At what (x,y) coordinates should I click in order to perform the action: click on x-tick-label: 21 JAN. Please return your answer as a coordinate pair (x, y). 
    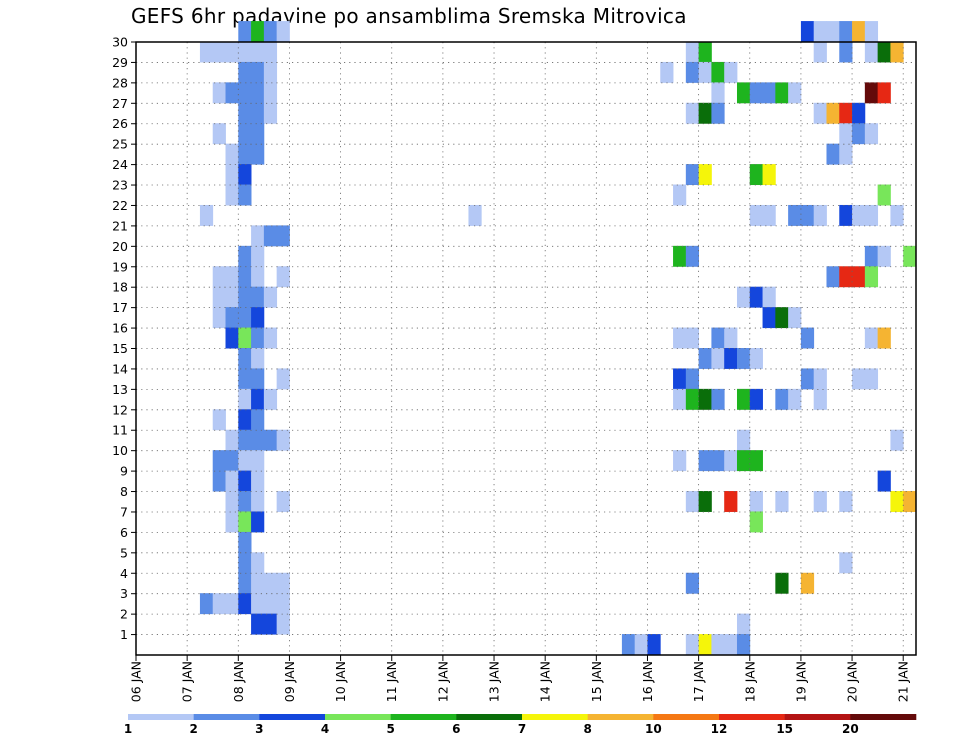
    Looking at the image, I should click on (903, 681).